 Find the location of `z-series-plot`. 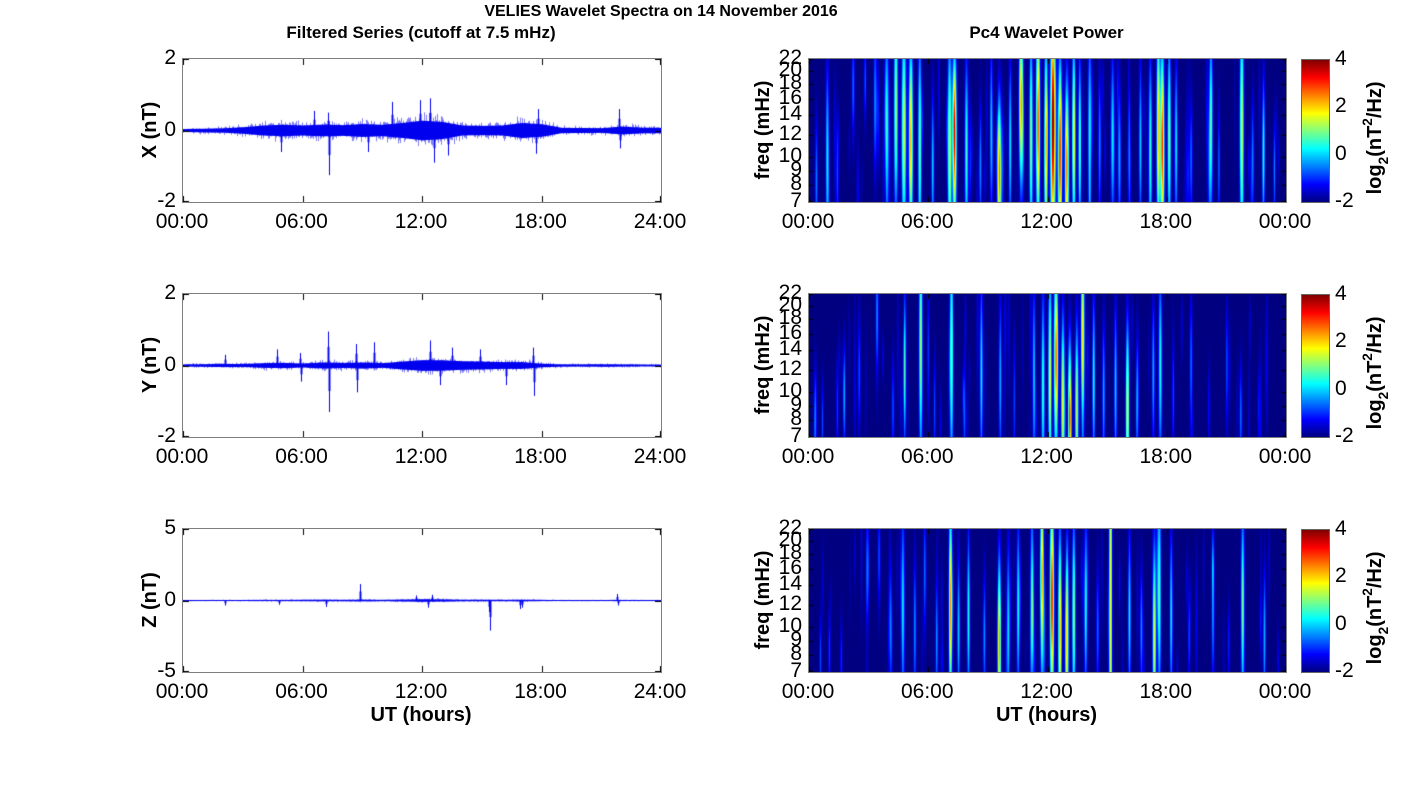

z-series-plot is located at coordinates (422, 600).